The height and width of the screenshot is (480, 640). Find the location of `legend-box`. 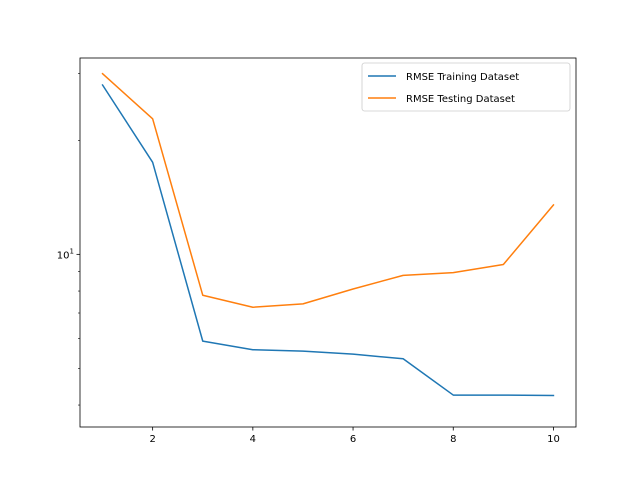

legend-box is located at coordinates (466, 87).